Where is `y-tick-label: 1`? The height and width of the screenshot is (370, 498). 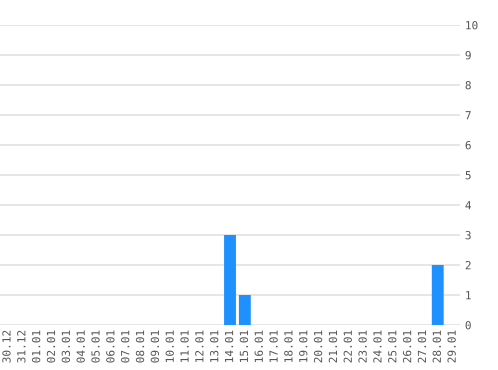
y-tick-label: 1 is located at coordinates (468, 295).